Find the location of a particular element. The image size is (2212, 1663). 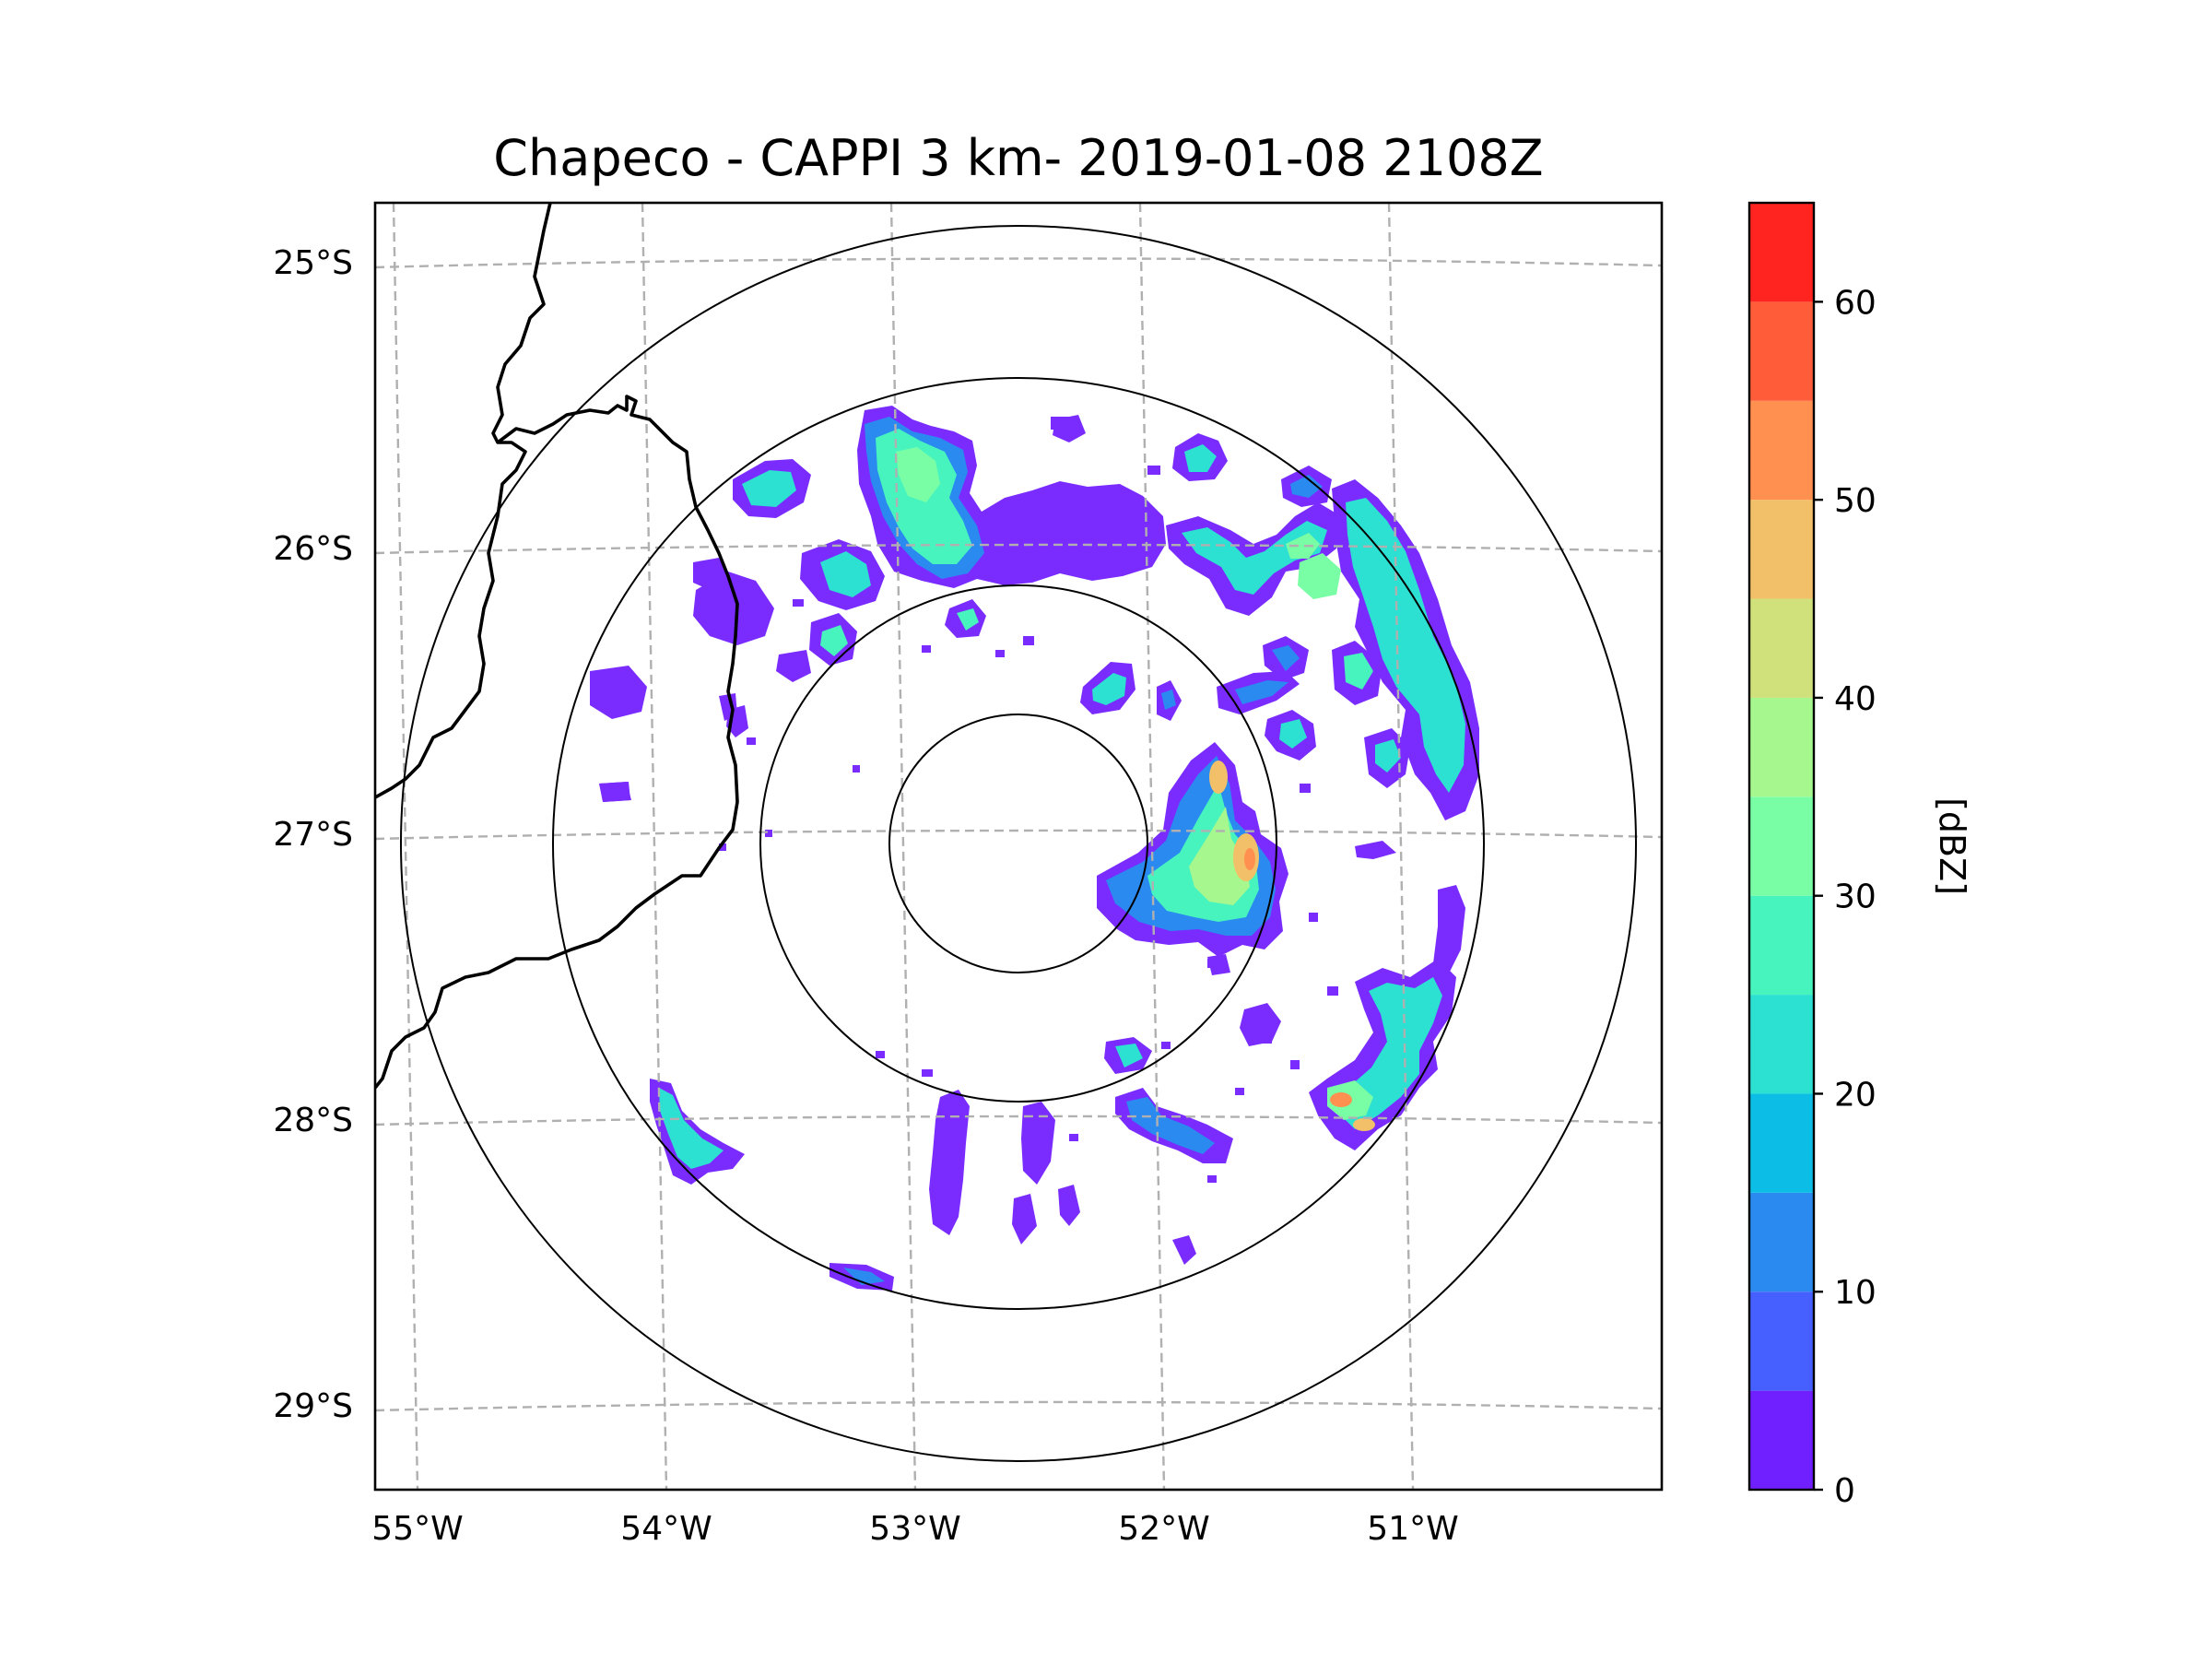

state-borders is located at coordinates (557, 646).